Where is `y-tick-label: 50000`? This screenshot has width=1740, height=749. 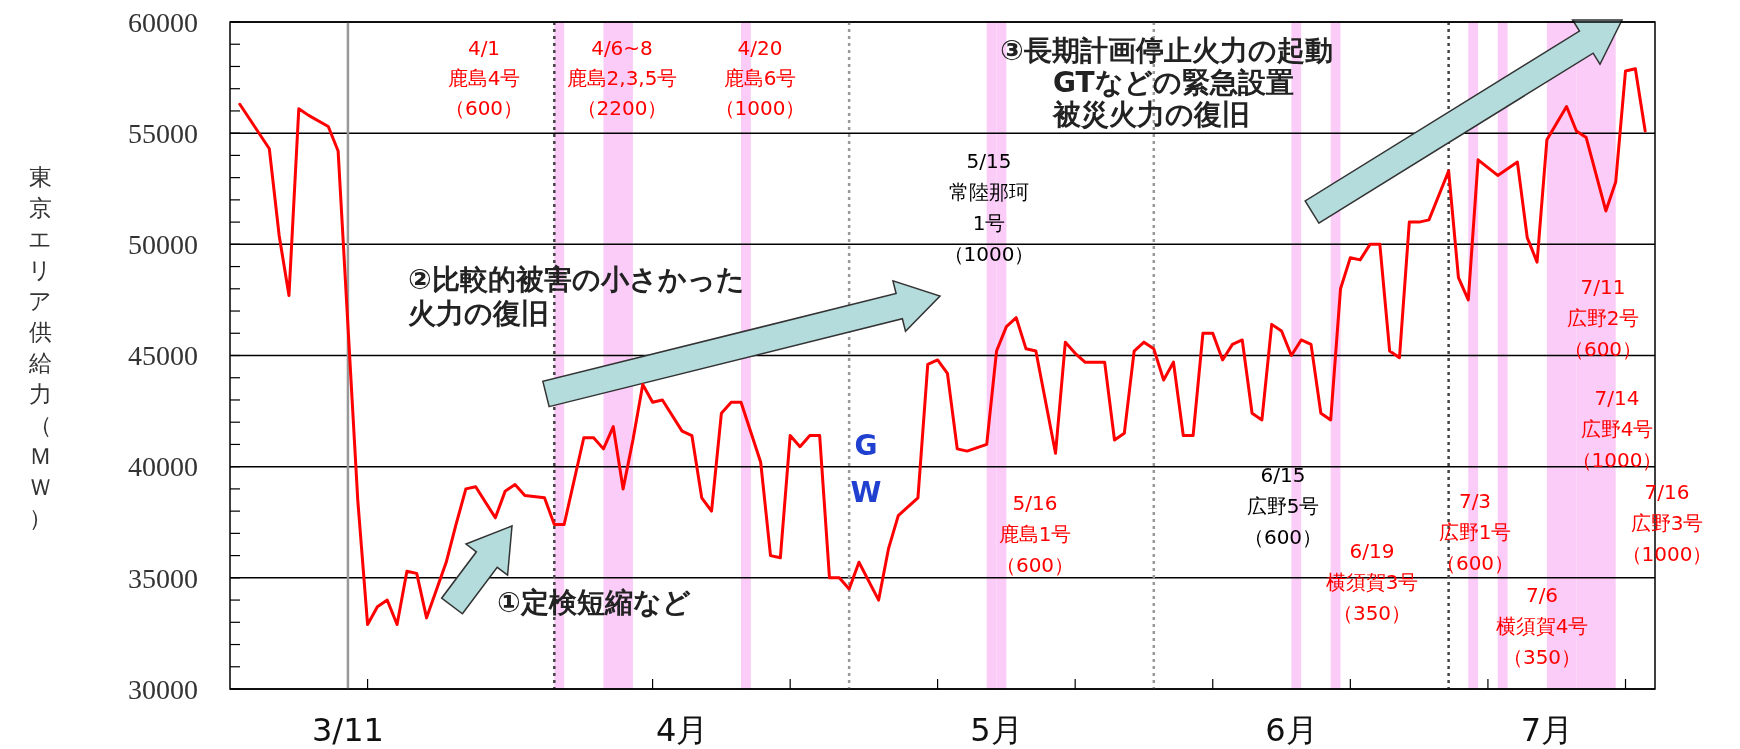 y-tick-label: 50000 is located at coordinates (163, 245).